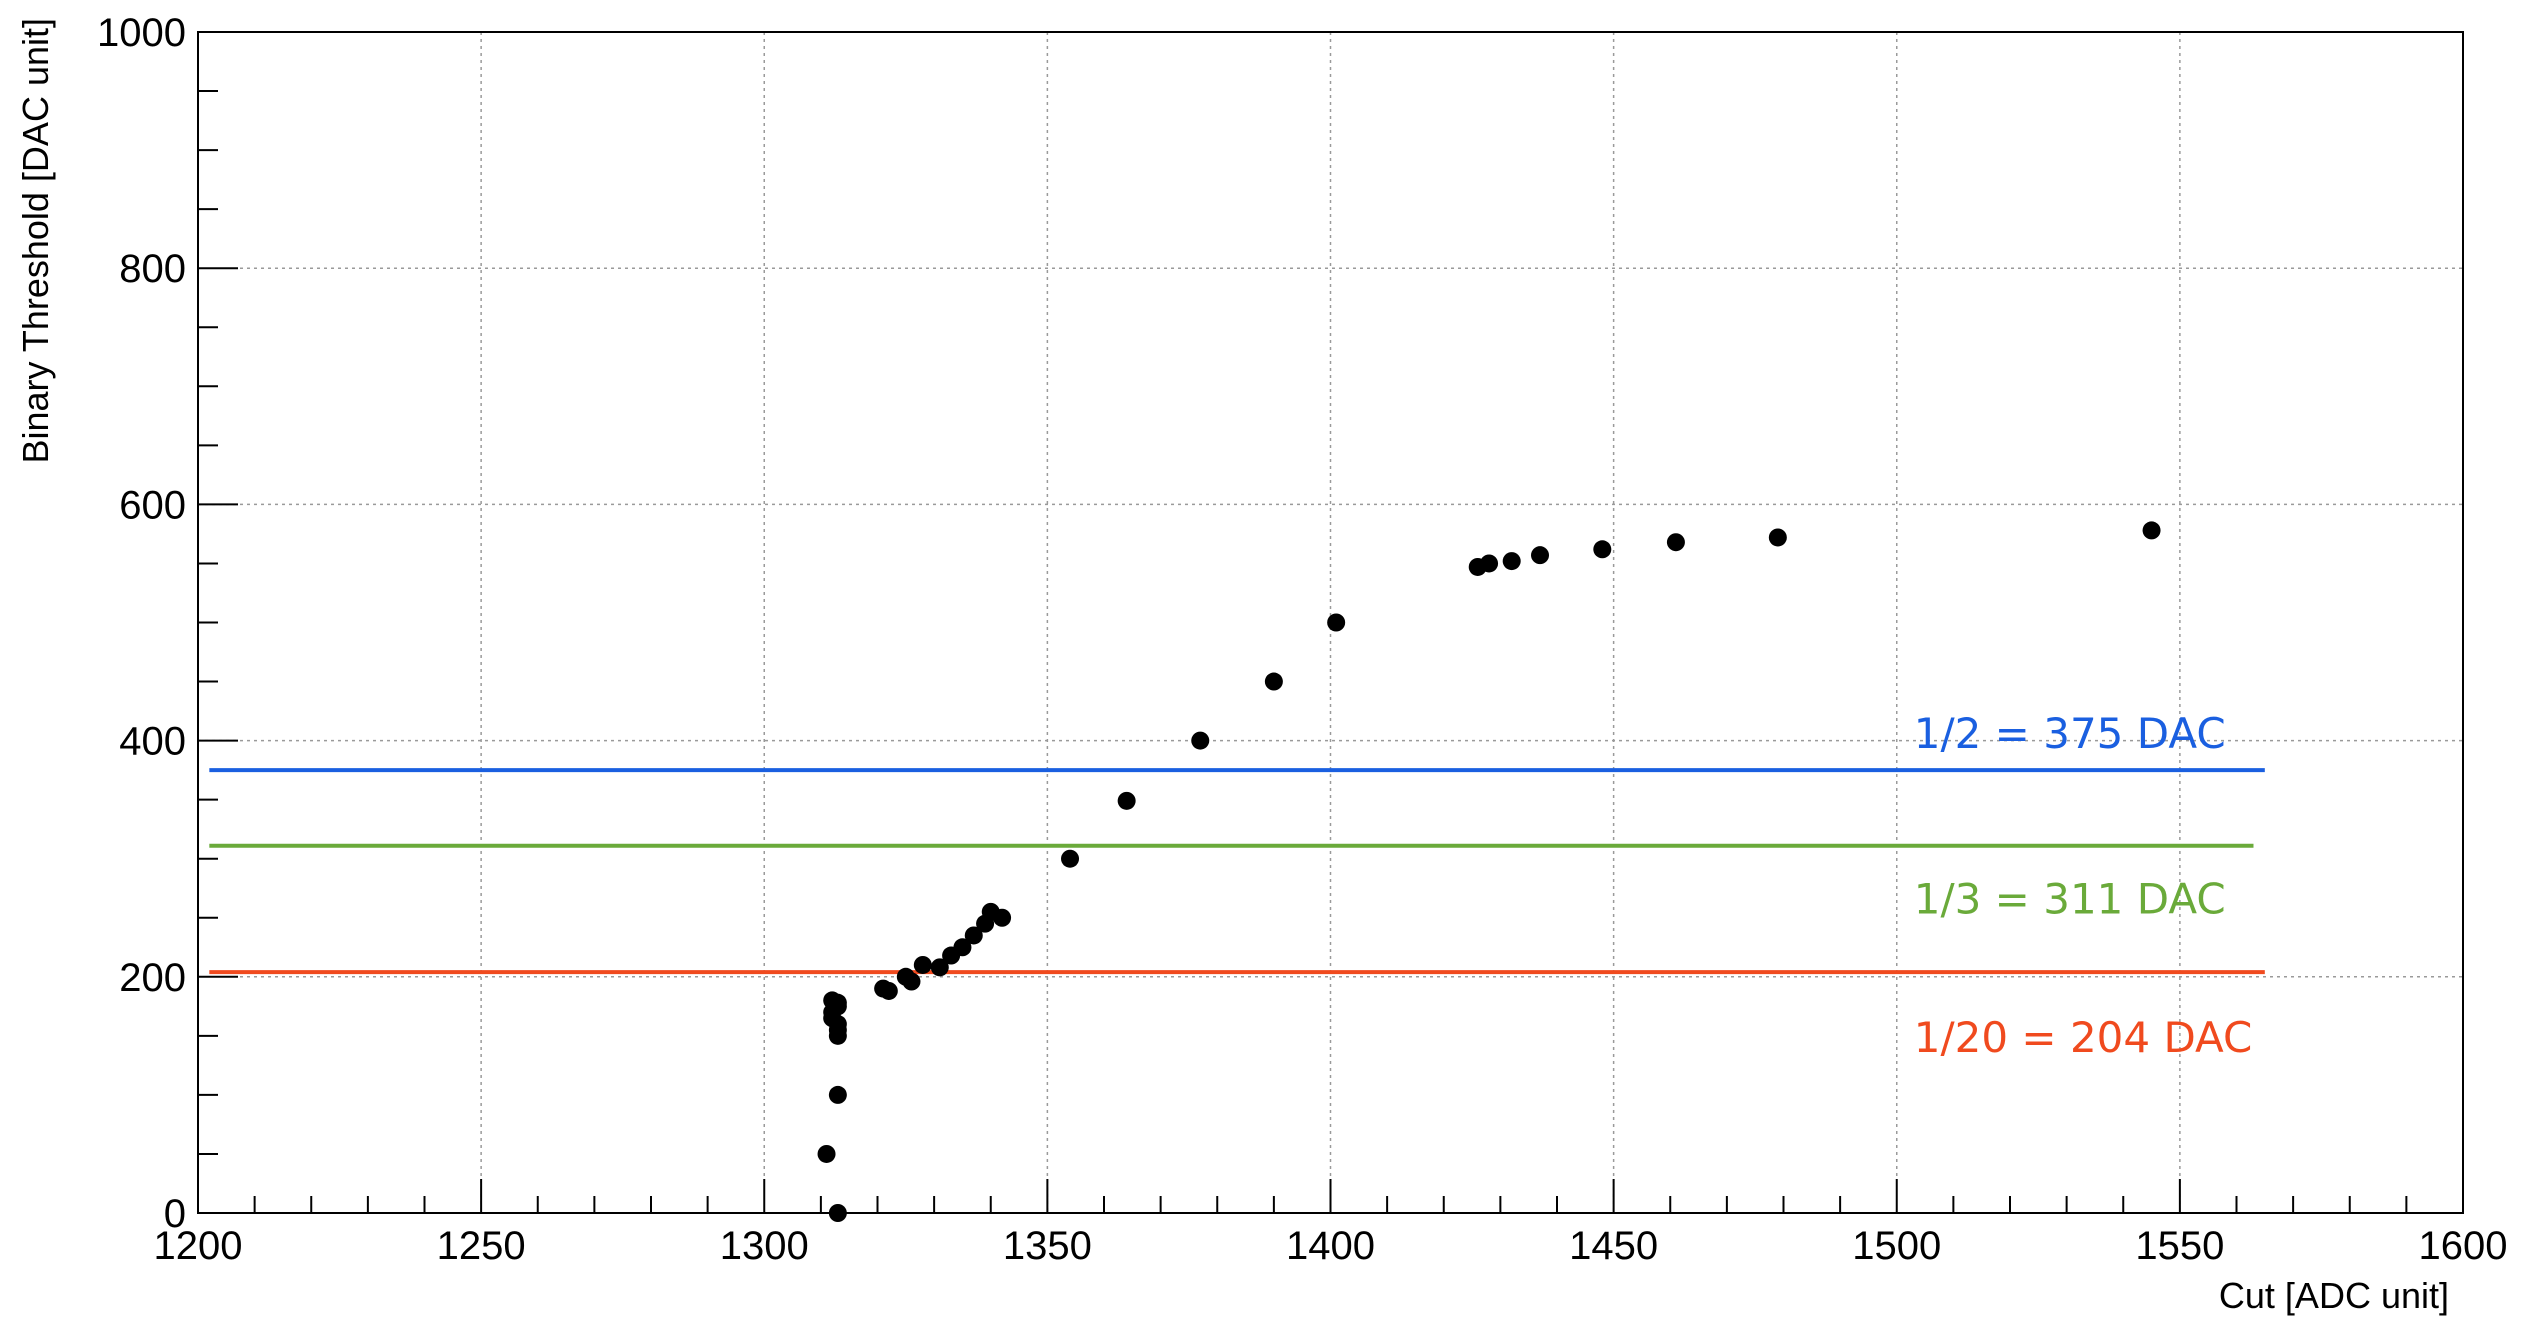 The width and height of the screenshot is (2533, 1319). I want to click on x-tick-label: 1350, so click(1047, 1246).